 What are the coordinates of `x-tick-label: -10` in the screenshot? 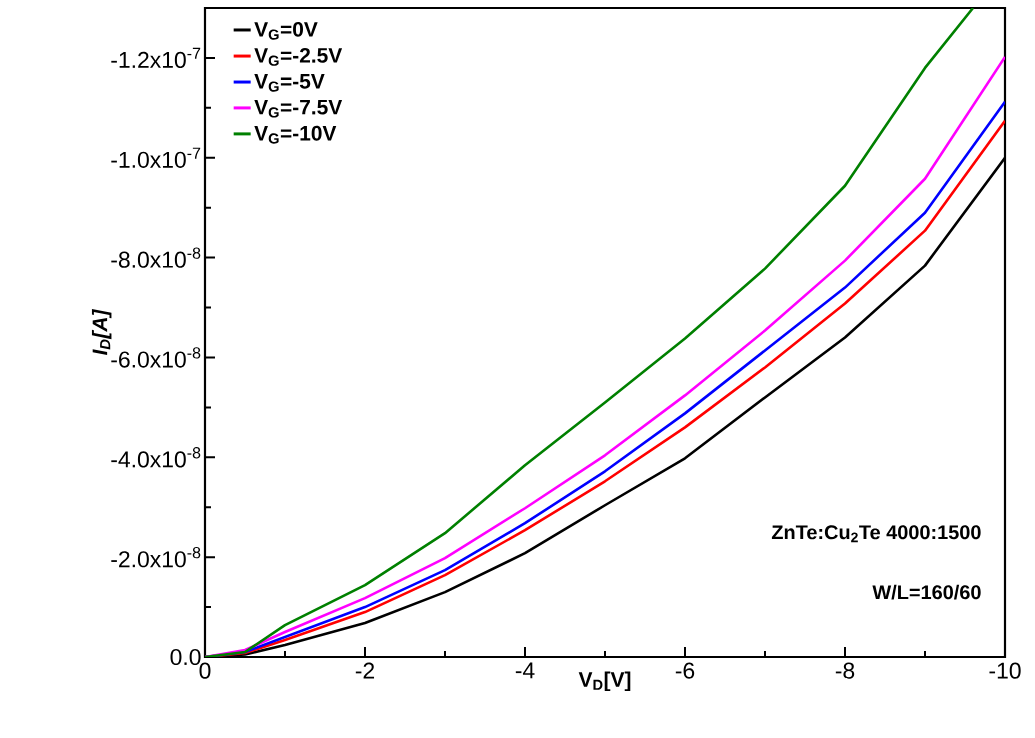 It's located at (1005, 670).